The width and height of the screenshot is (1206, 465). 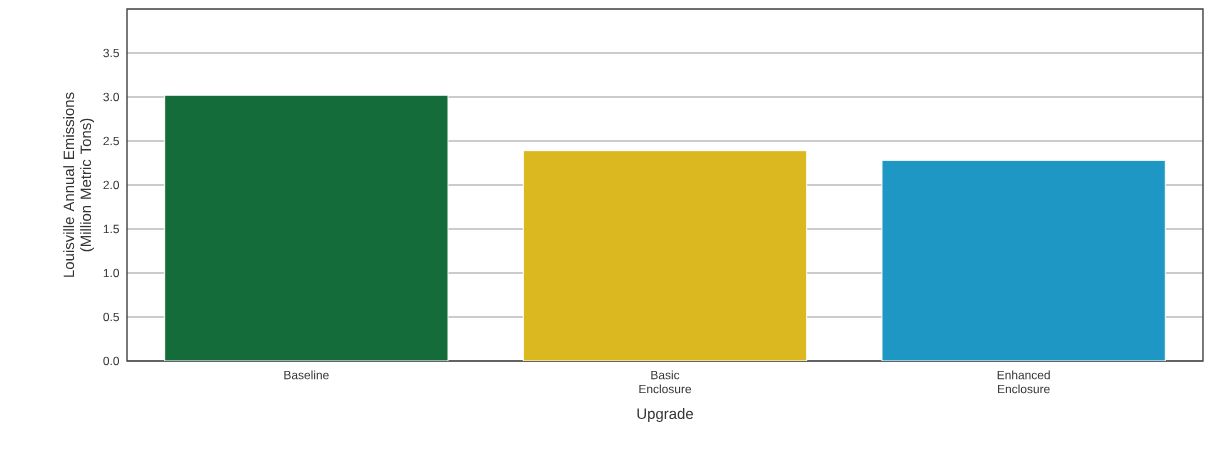 What do you see at coordinates (79, 184) in the screenshot?
I see `y-axis-title: Louisville Annual Emissions (Million Metric Tons)` at bounding box center [79, 184].